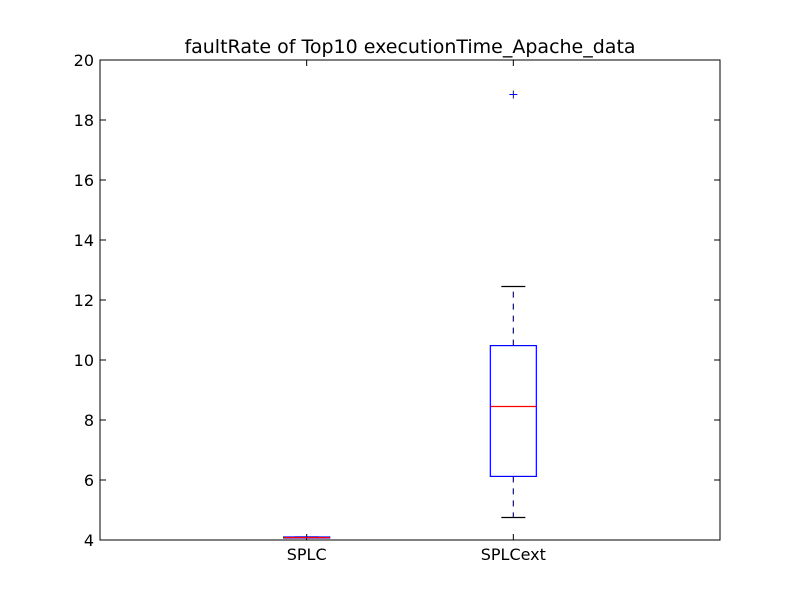  I want to click on y-tick-label: 6, so click(89, 480).